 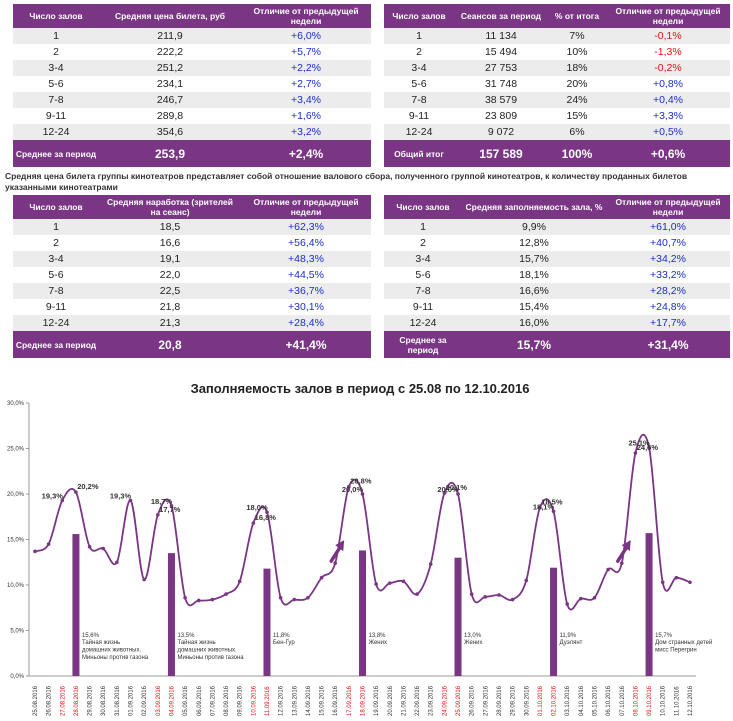 I want to click on cell-share: 20%, so click(x=577, y=84).